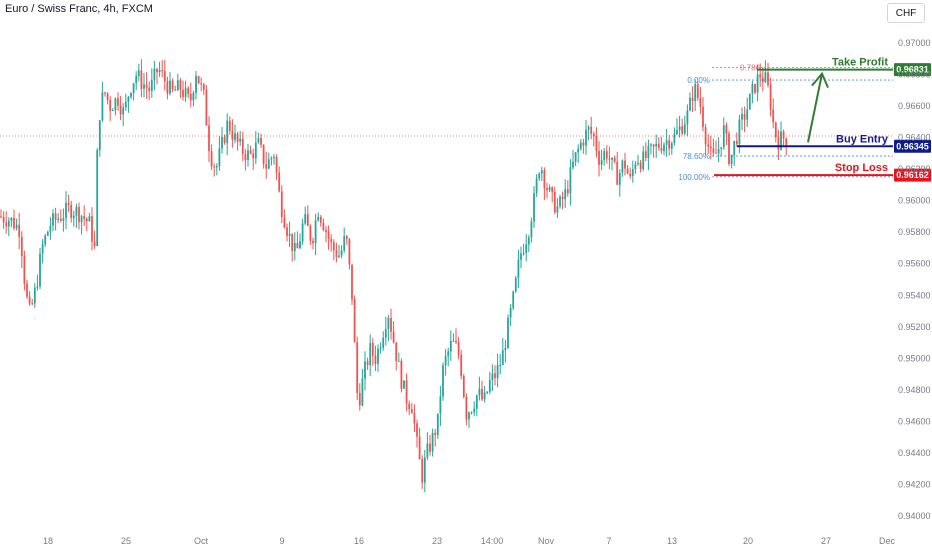 This screenshot has width=932, height=550. Describe the element at coordinates (914, 232) in the screenshot. I see `y-tick-label: 0.95800` at that location.